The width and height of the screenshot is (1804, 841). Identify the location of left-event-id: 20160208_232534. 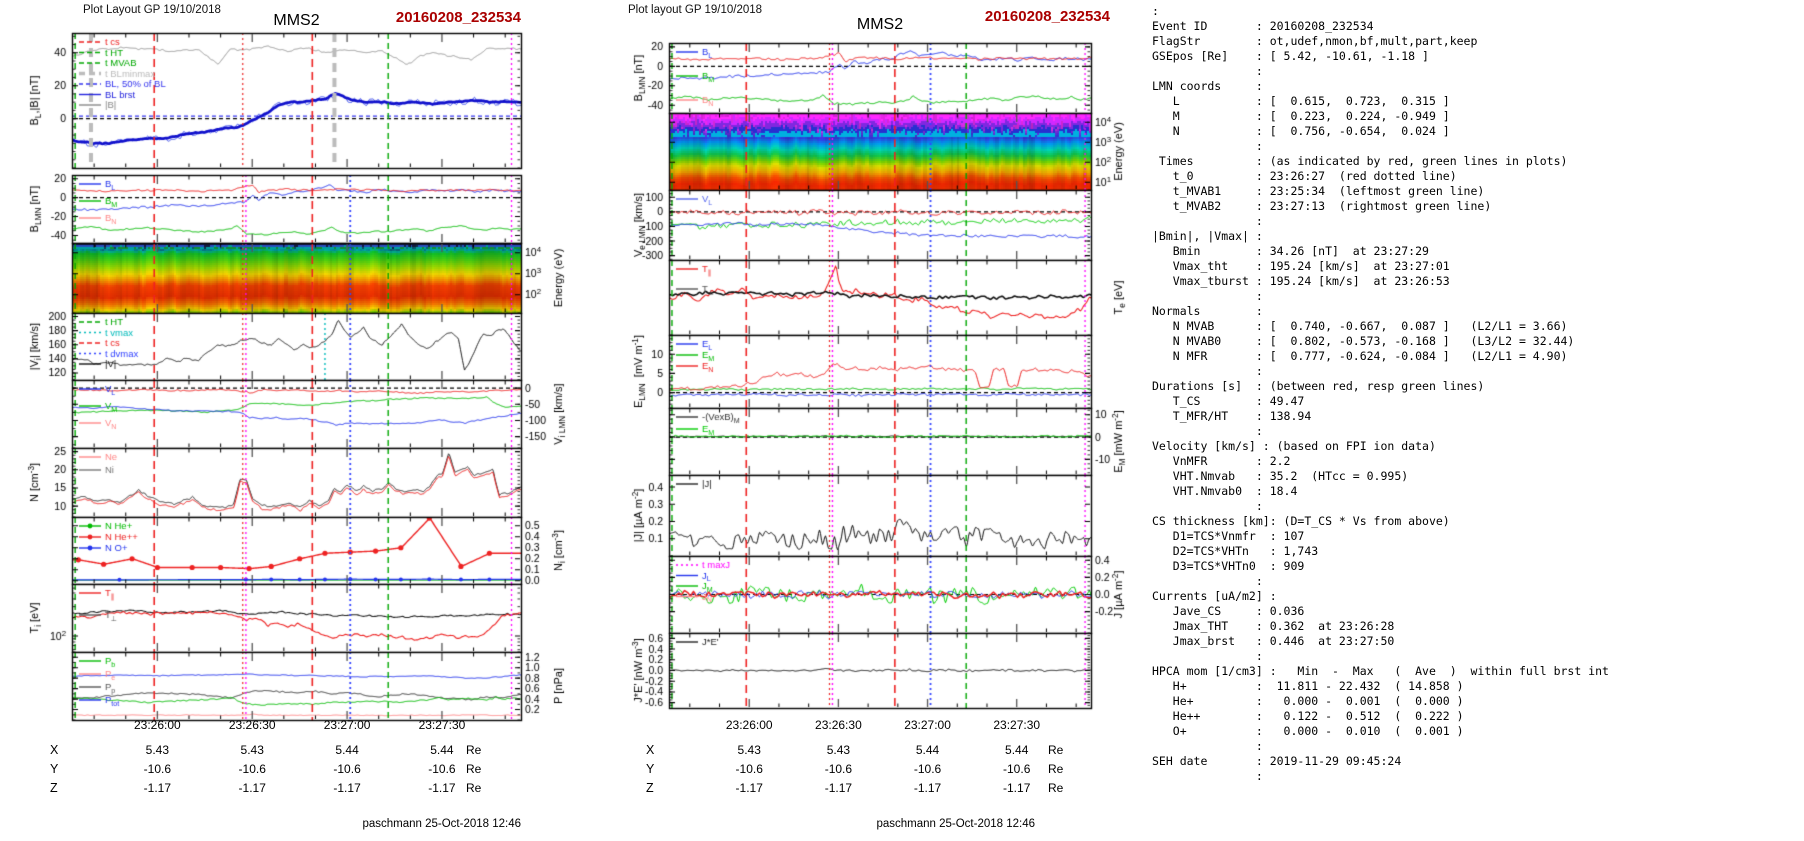
(458, 17).